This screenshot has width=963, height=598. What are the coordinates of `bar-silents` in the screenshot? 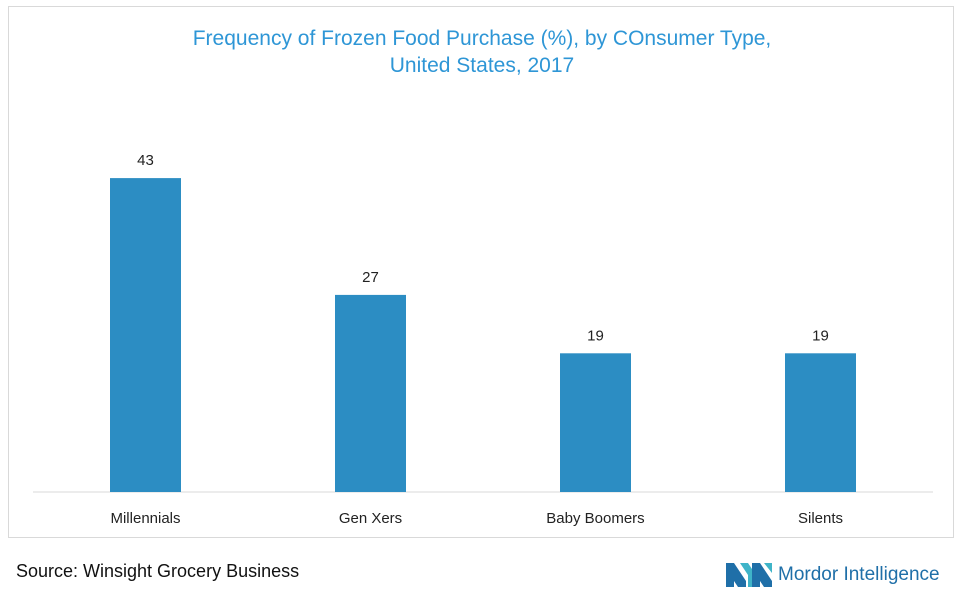 It's located at (820, 422).